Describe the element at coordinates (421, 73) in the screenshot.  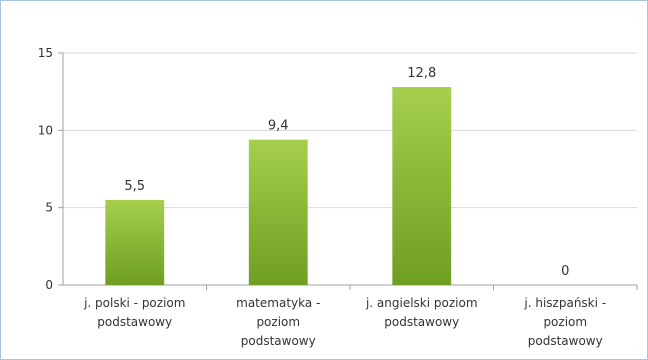
I see `data-label: 12,8` at that location.